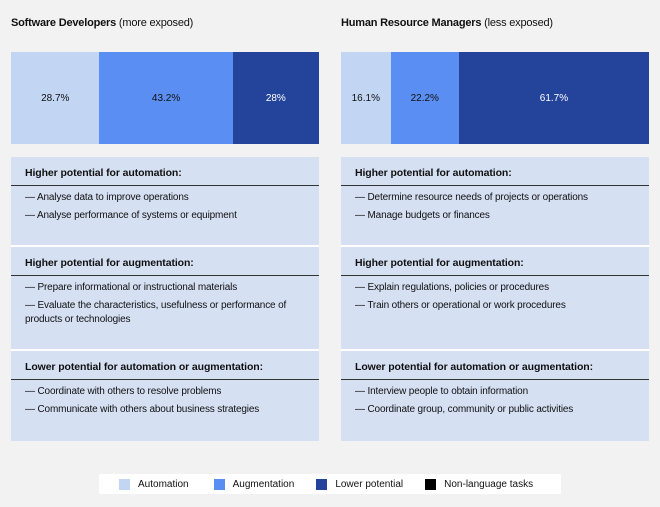 The height and width of the screenshot is (507, 660). I want to click on bar-segment-augmentation: 22.2%, so click(424, 98).